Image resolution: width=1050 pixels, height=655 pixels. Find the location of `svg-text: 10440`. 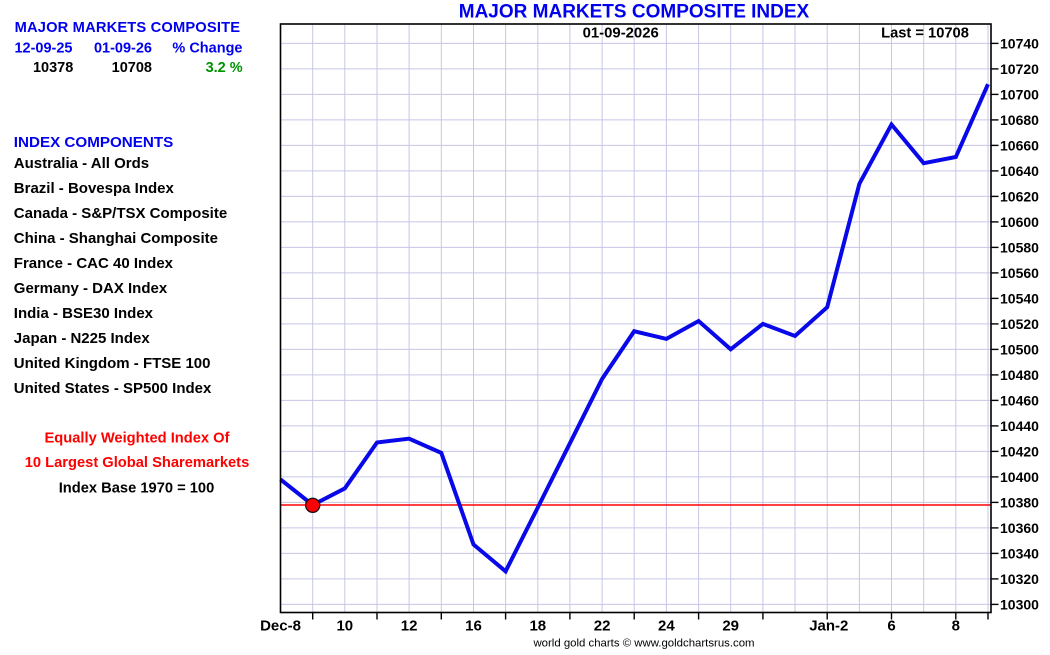

svg-text: 10440 is located at coordinates (1019, 426).